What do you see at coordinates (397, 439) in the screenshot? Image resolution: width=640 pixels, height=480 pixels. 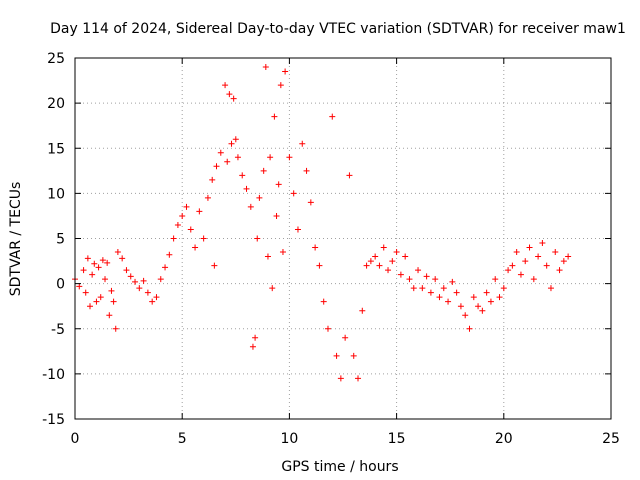 I see `x-tick-label: 15` at bounding box center [397, 439].